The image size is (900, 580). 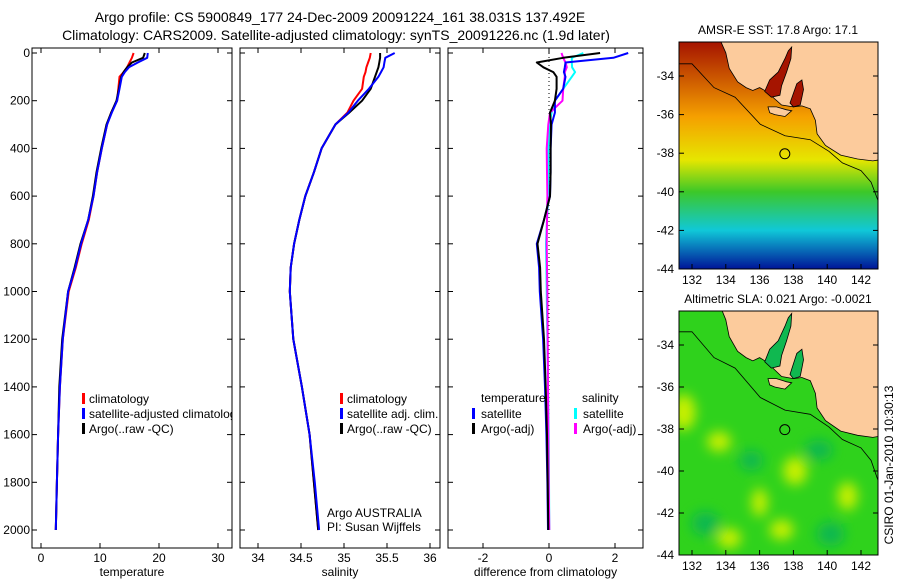 I want to click on series-line-satellite-adjusted-climatology, so click(x=101, y=291).